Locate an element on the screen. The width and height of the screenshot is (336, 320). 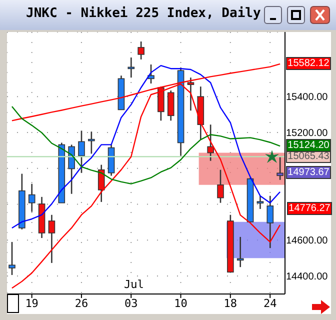
text: 14973.67 is located at coordinates (309, 172).